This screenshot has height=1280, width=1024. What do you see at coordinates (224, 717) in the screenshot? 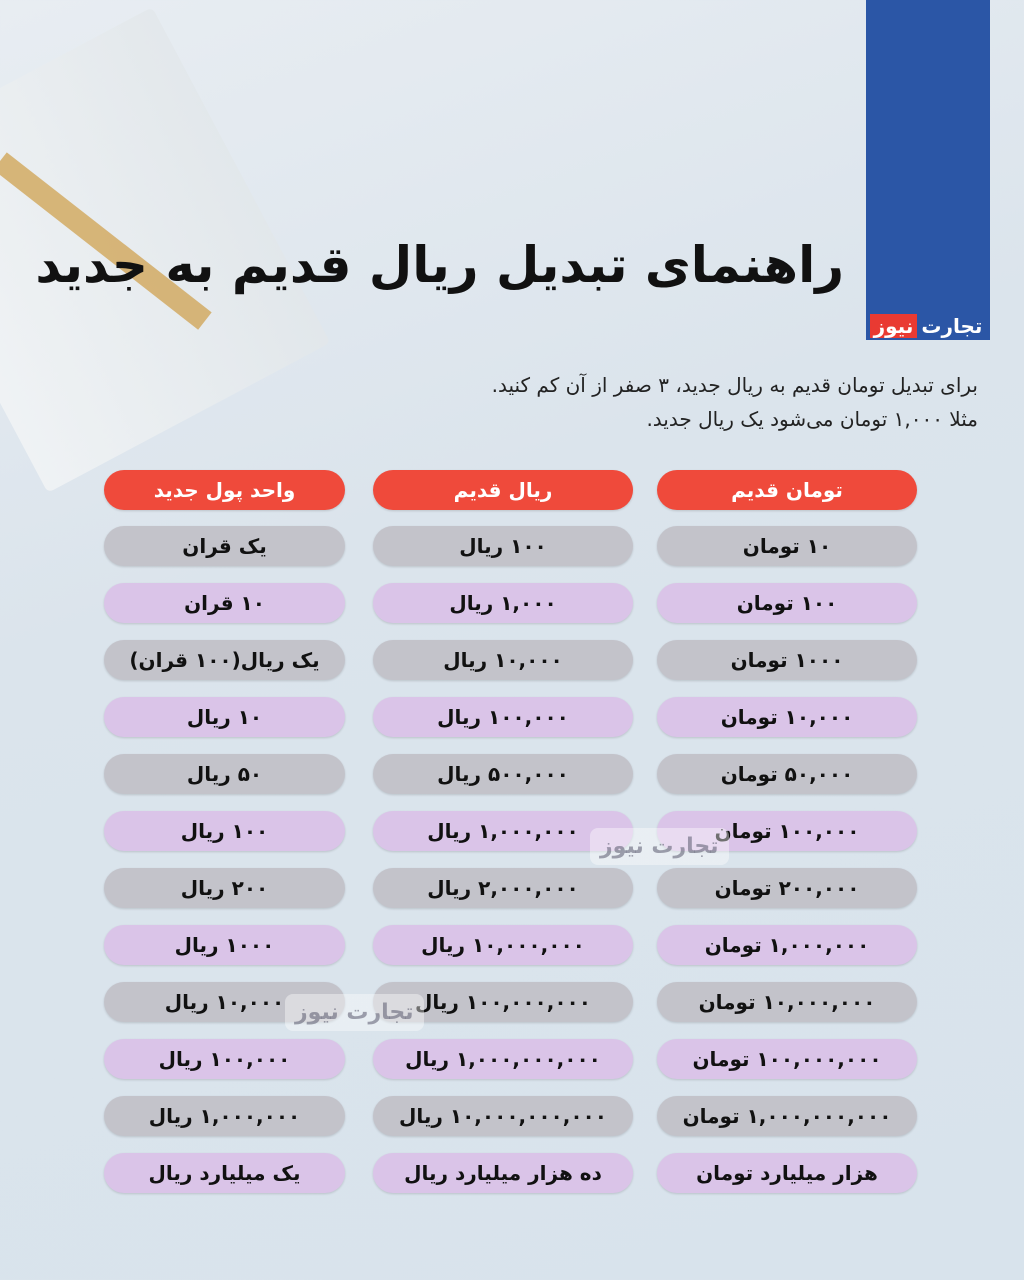
I see `cell-new-currency: ۱۰ ریال` at bounding box center [224, 717].